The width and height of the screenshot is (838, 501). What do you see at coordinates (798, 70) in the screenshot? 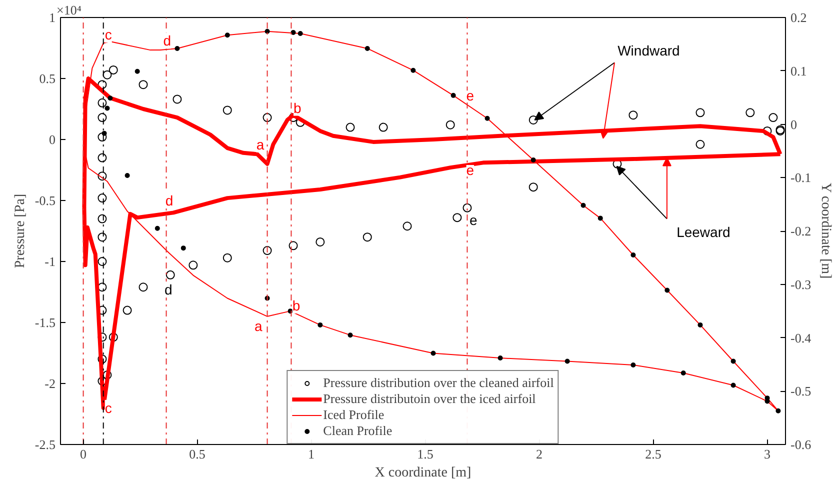
I see `y2-tick-label: 0.1` at bounding box center [798, 70].